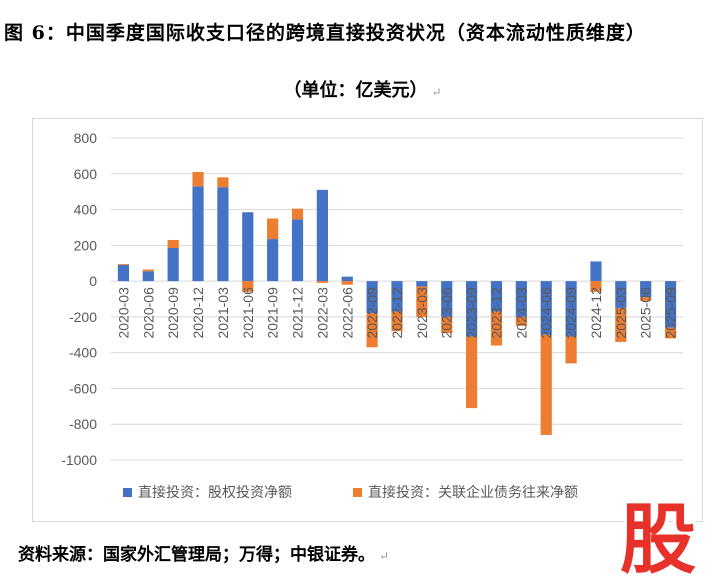 This screenshot has height=587, width=725. I want to click on chart-unit: （单位：亿美元） ↵, so click(362, 89).